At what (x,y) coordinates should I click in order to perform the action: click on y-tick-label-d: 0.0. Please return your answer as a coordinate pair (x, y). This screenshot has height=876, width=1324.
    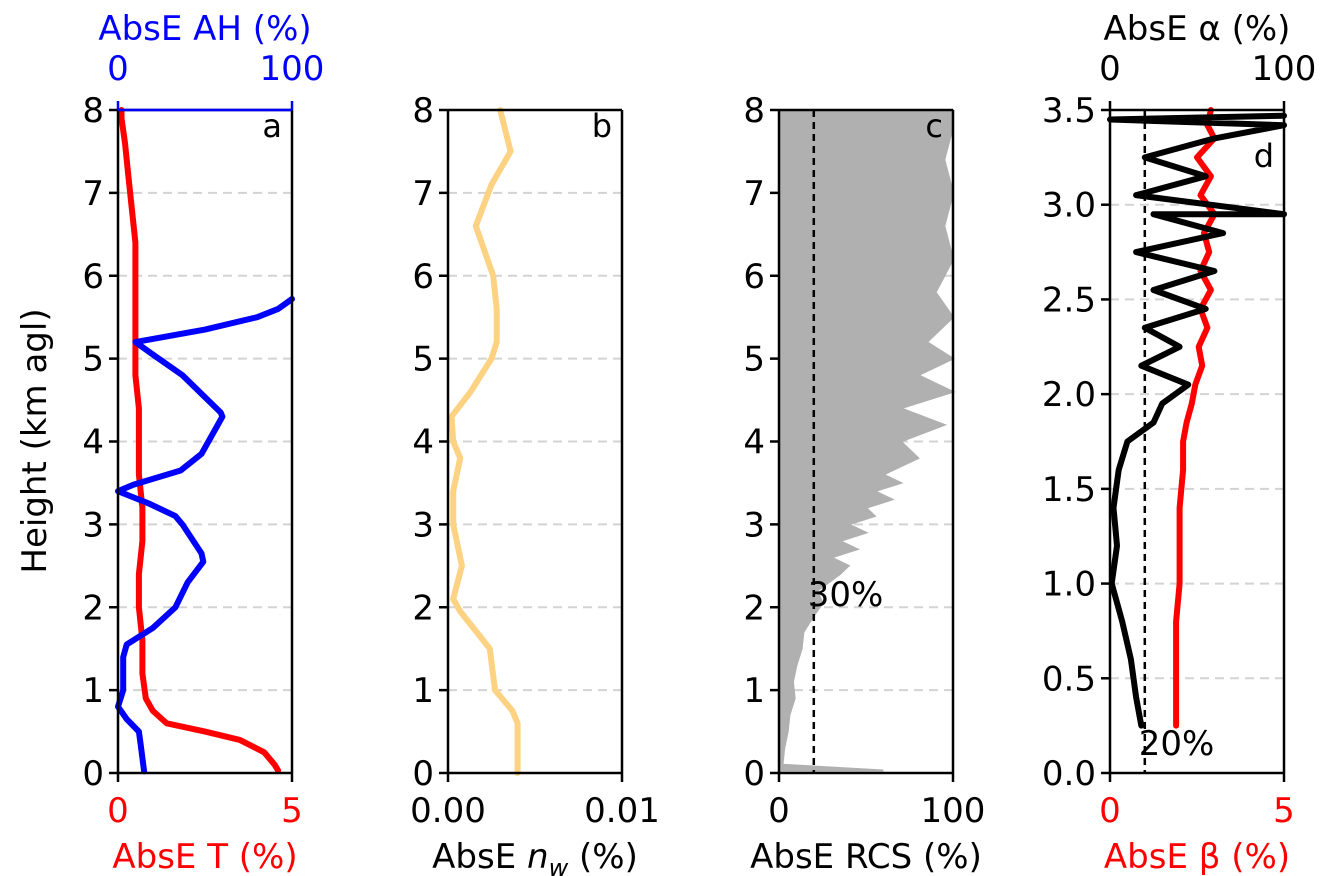
    Looking at the image, I should click on (1069, 774).